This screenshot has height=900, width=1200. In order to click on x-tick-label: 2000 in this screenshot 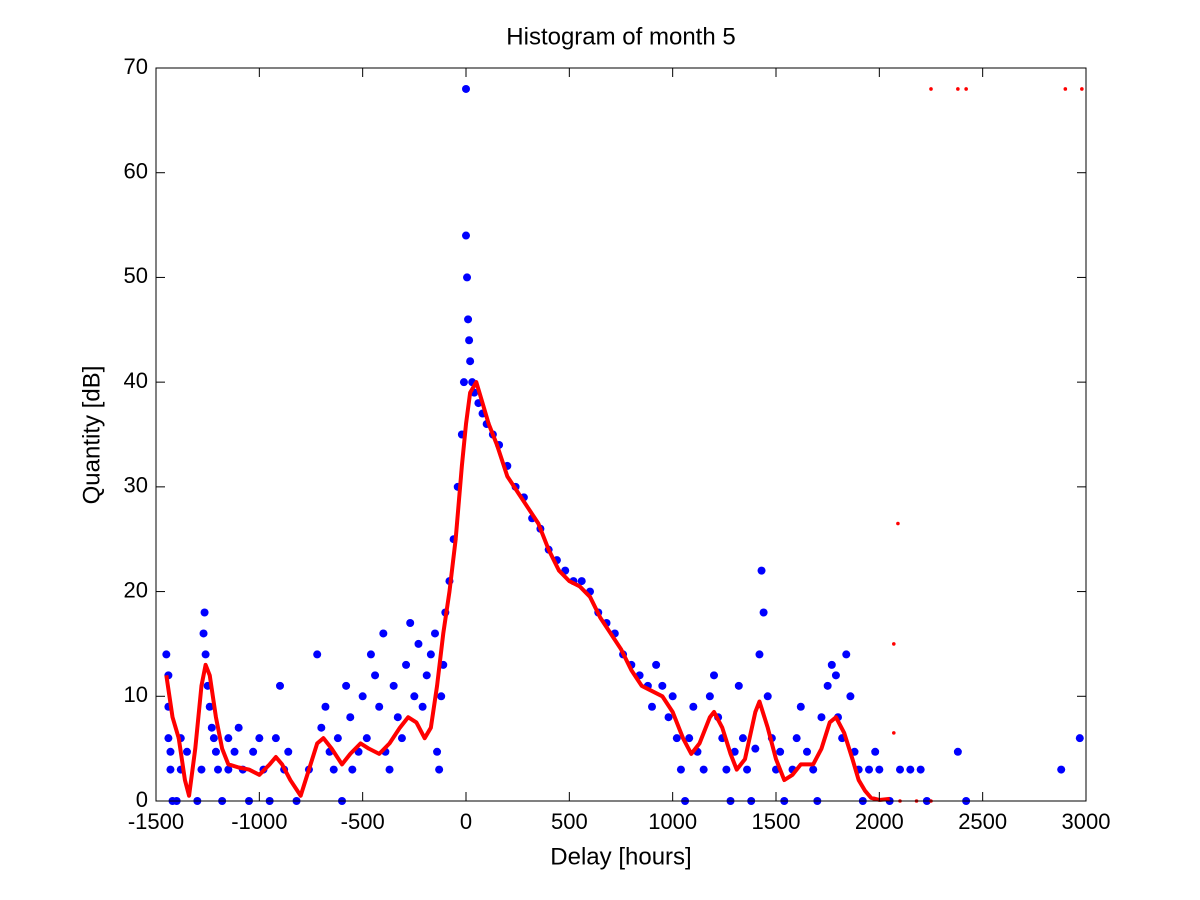, I will do `click(879, 821)`.